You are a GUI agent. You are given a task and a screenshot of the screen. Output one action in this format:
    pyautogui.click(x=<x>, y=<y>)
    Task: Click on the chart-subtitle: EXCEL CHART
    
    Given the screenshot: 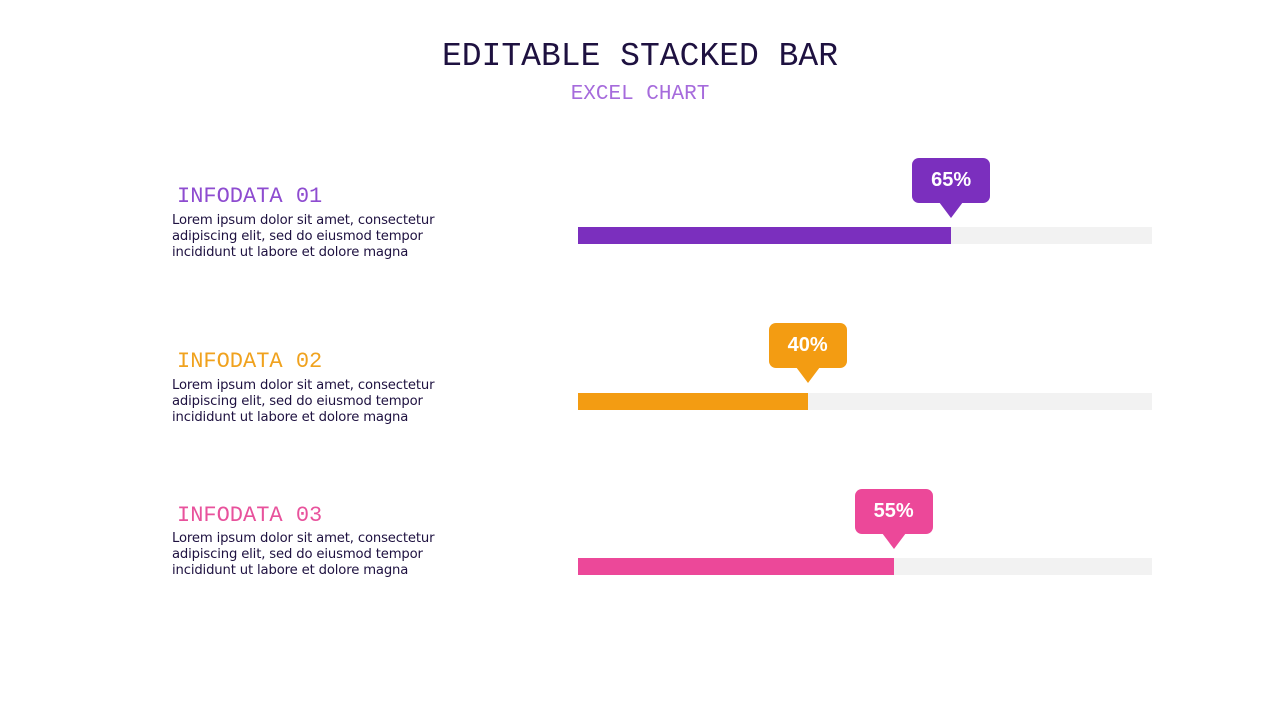 What is the action you would take?
    pyautogui.click(x=640, y=94)
    